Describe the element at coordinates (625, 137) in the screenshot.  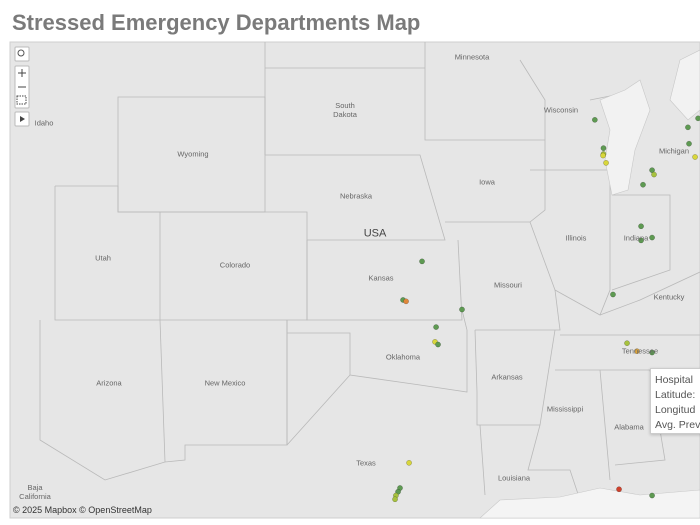
I see `lake-michigan` at that location.